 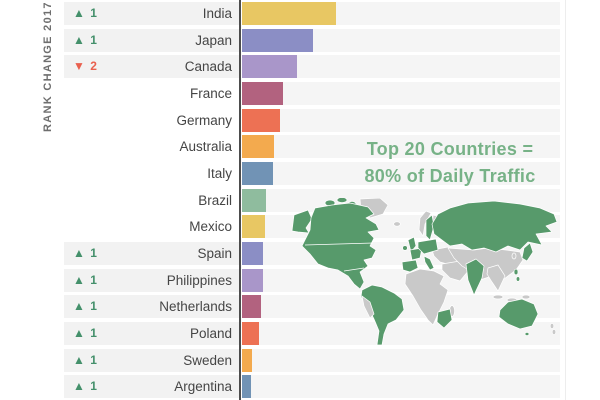 I want to click on map-korea, so click(x=514, y=256).